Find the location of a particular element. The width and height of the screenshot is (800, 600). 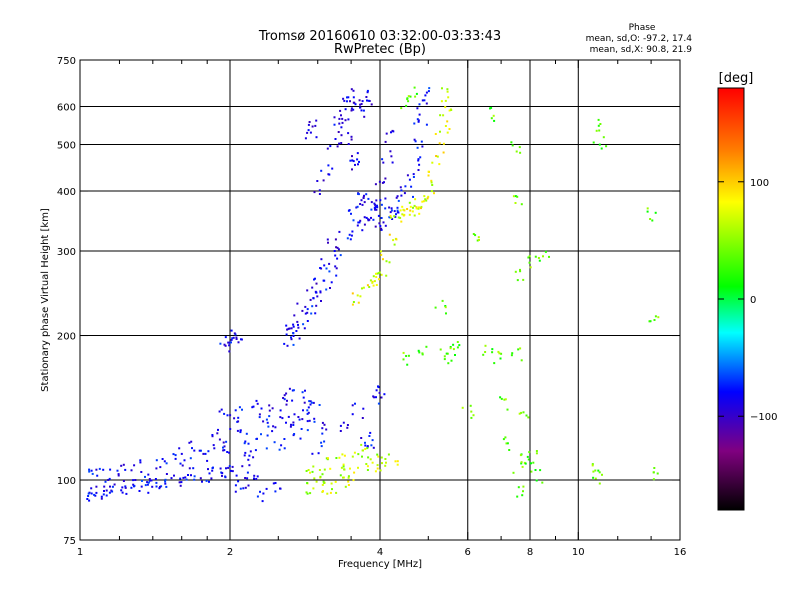

x-tick-label: 8 is located at coordinates (530, 552).